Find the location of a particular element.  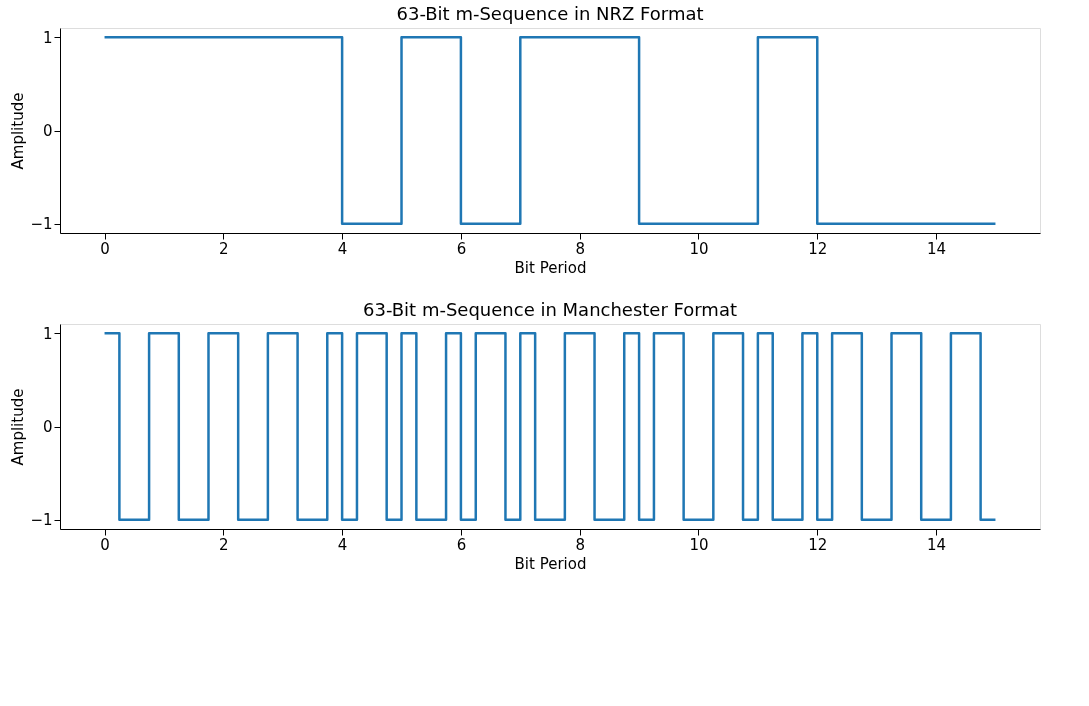

chart-title: 63-Bit m-Sequence in NRZ Format is located at coordinates (550, 13).